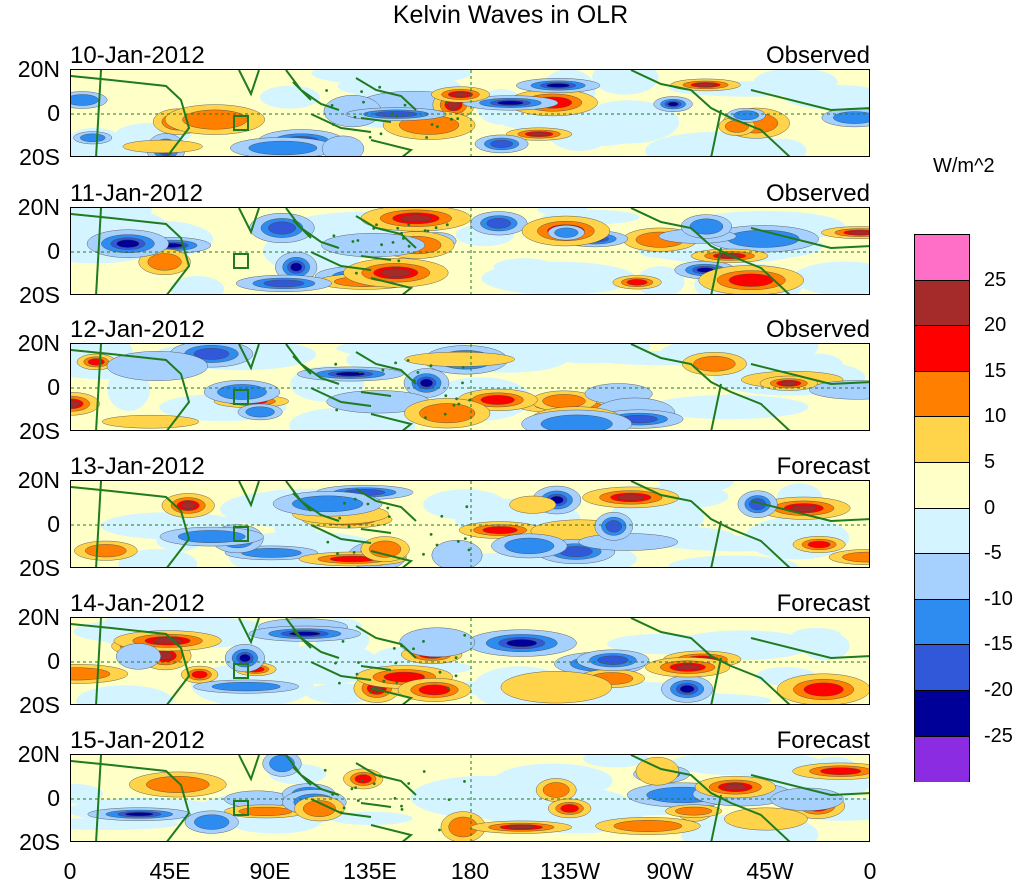 The height and width of the screenshot is (887, 1021). I want to click on colorbar-tick-label: -5, so click(993, 553).